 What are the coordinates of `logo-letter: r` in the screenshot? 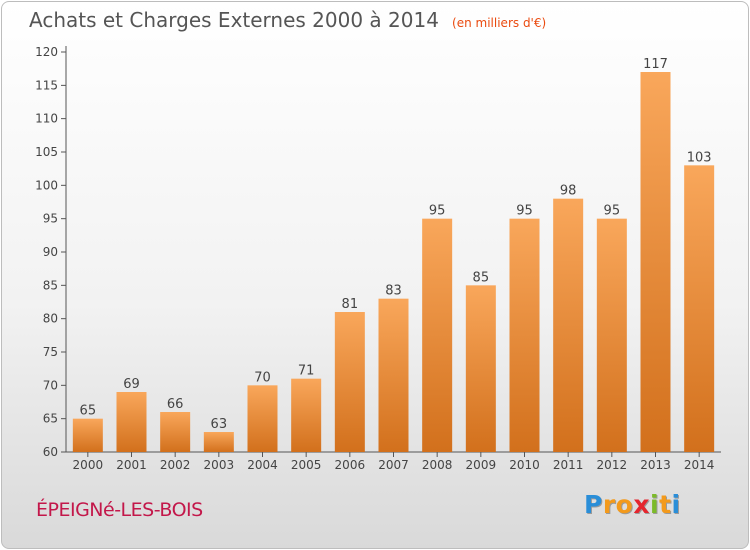 It's located at (609, 504).